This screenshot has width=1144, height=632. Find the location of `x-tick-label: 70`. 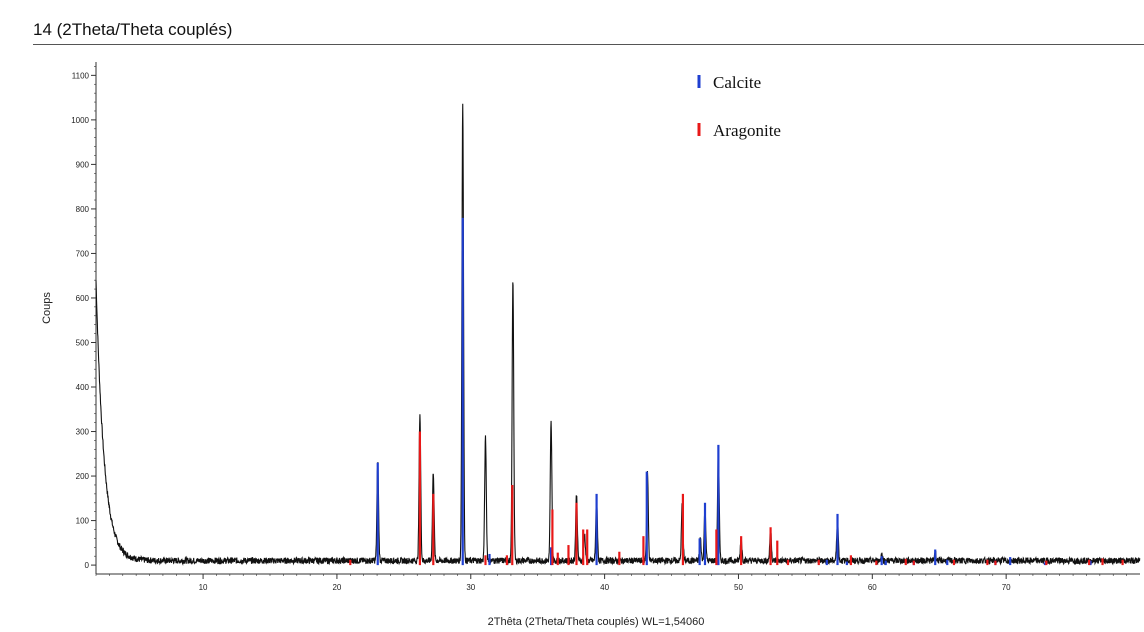

x-tick-label: 70 is located at coordinates (1006, 587).